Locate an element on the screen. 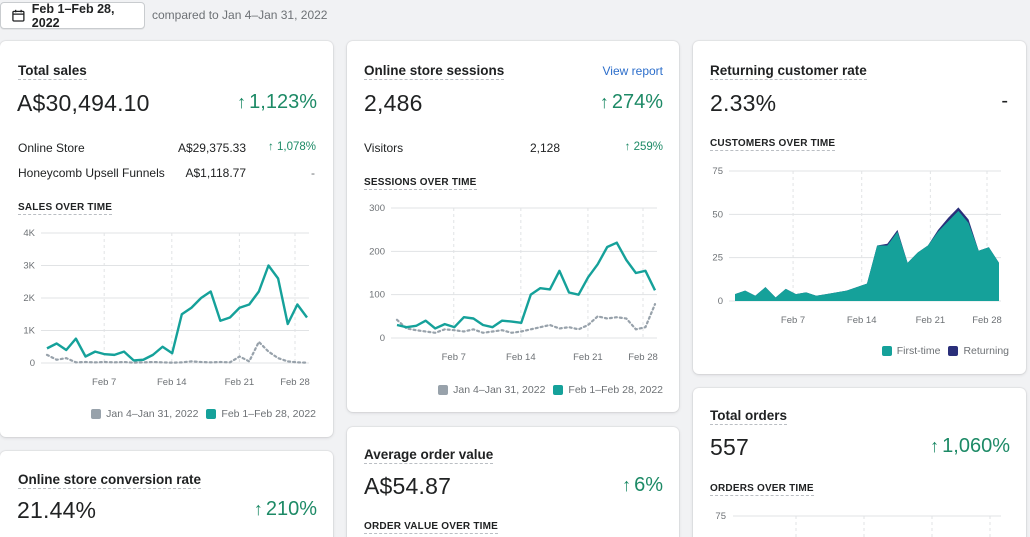  breakdown-value: A$29,375.33 is located at coordinates (211, 148).